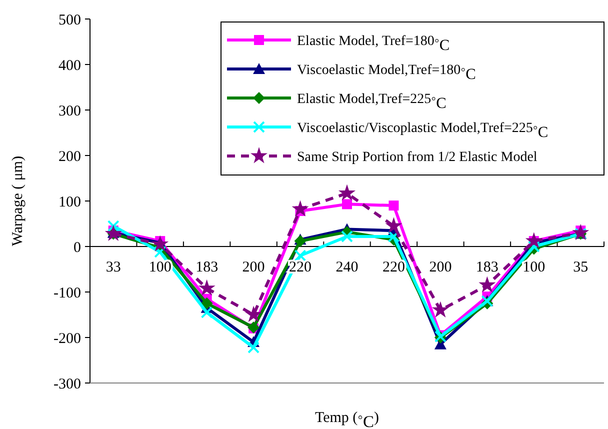 The width and height of the screenshot is (608, 429). Describe the element at coordinates (69, 156) in the screenshot. I see `y-tick-label: 200` at that location.